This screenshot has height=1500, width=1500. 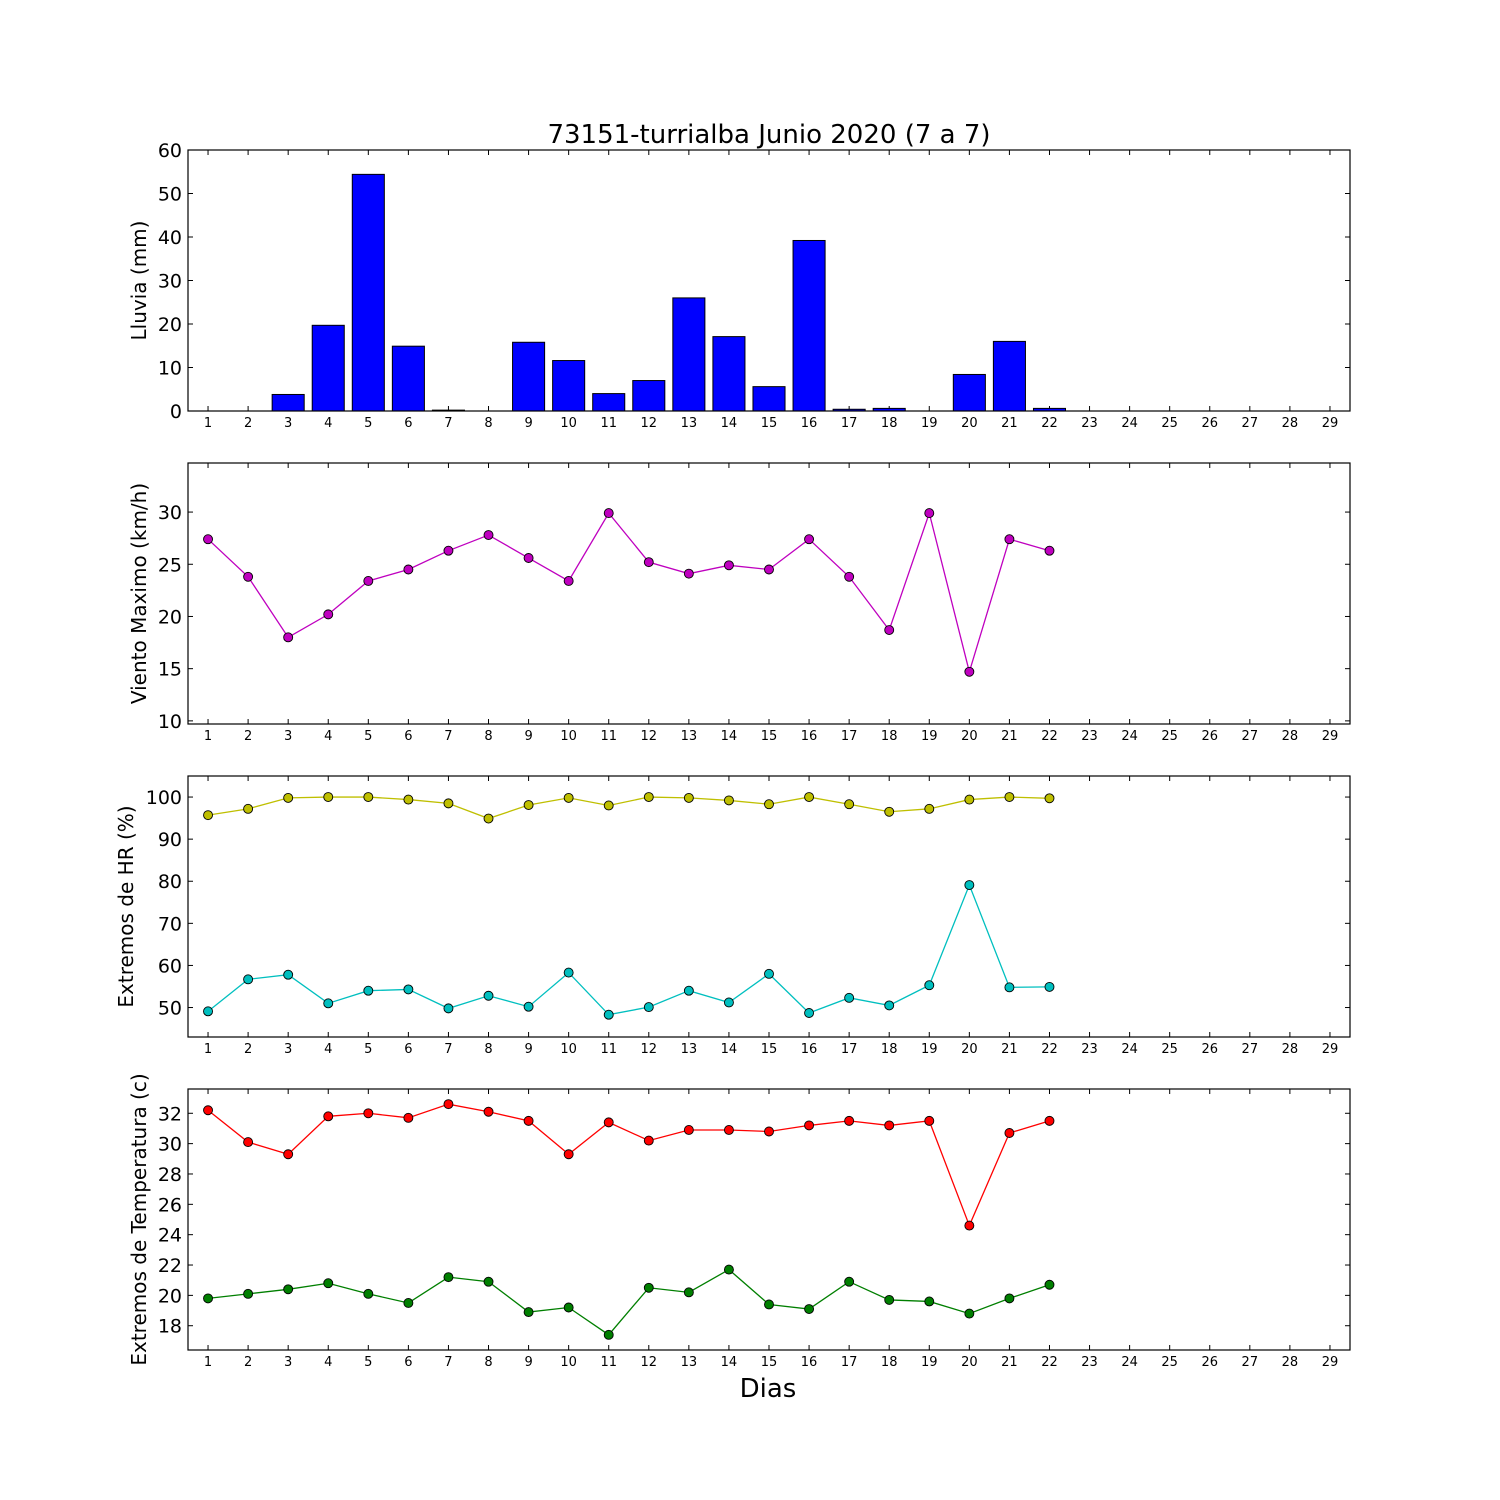 What do you see at coordinates (170, 670) in the screenshot?
I see `y-tick-label: 15` at bounding box center [170, 670].